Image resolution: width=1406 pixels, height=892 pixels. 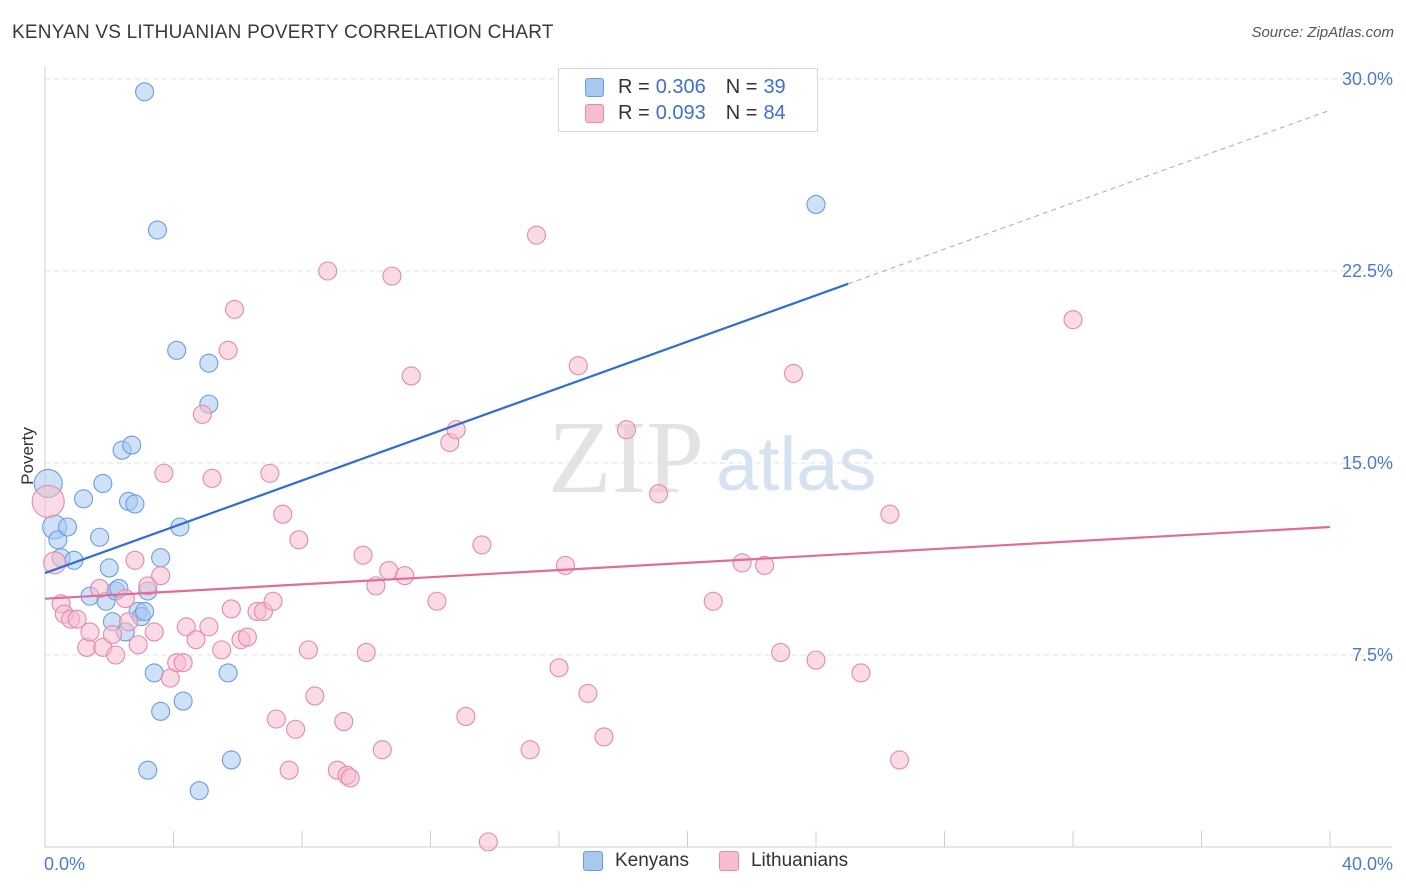 I want to click on series-swatch-lithuanians, so click(x=728, y=861).